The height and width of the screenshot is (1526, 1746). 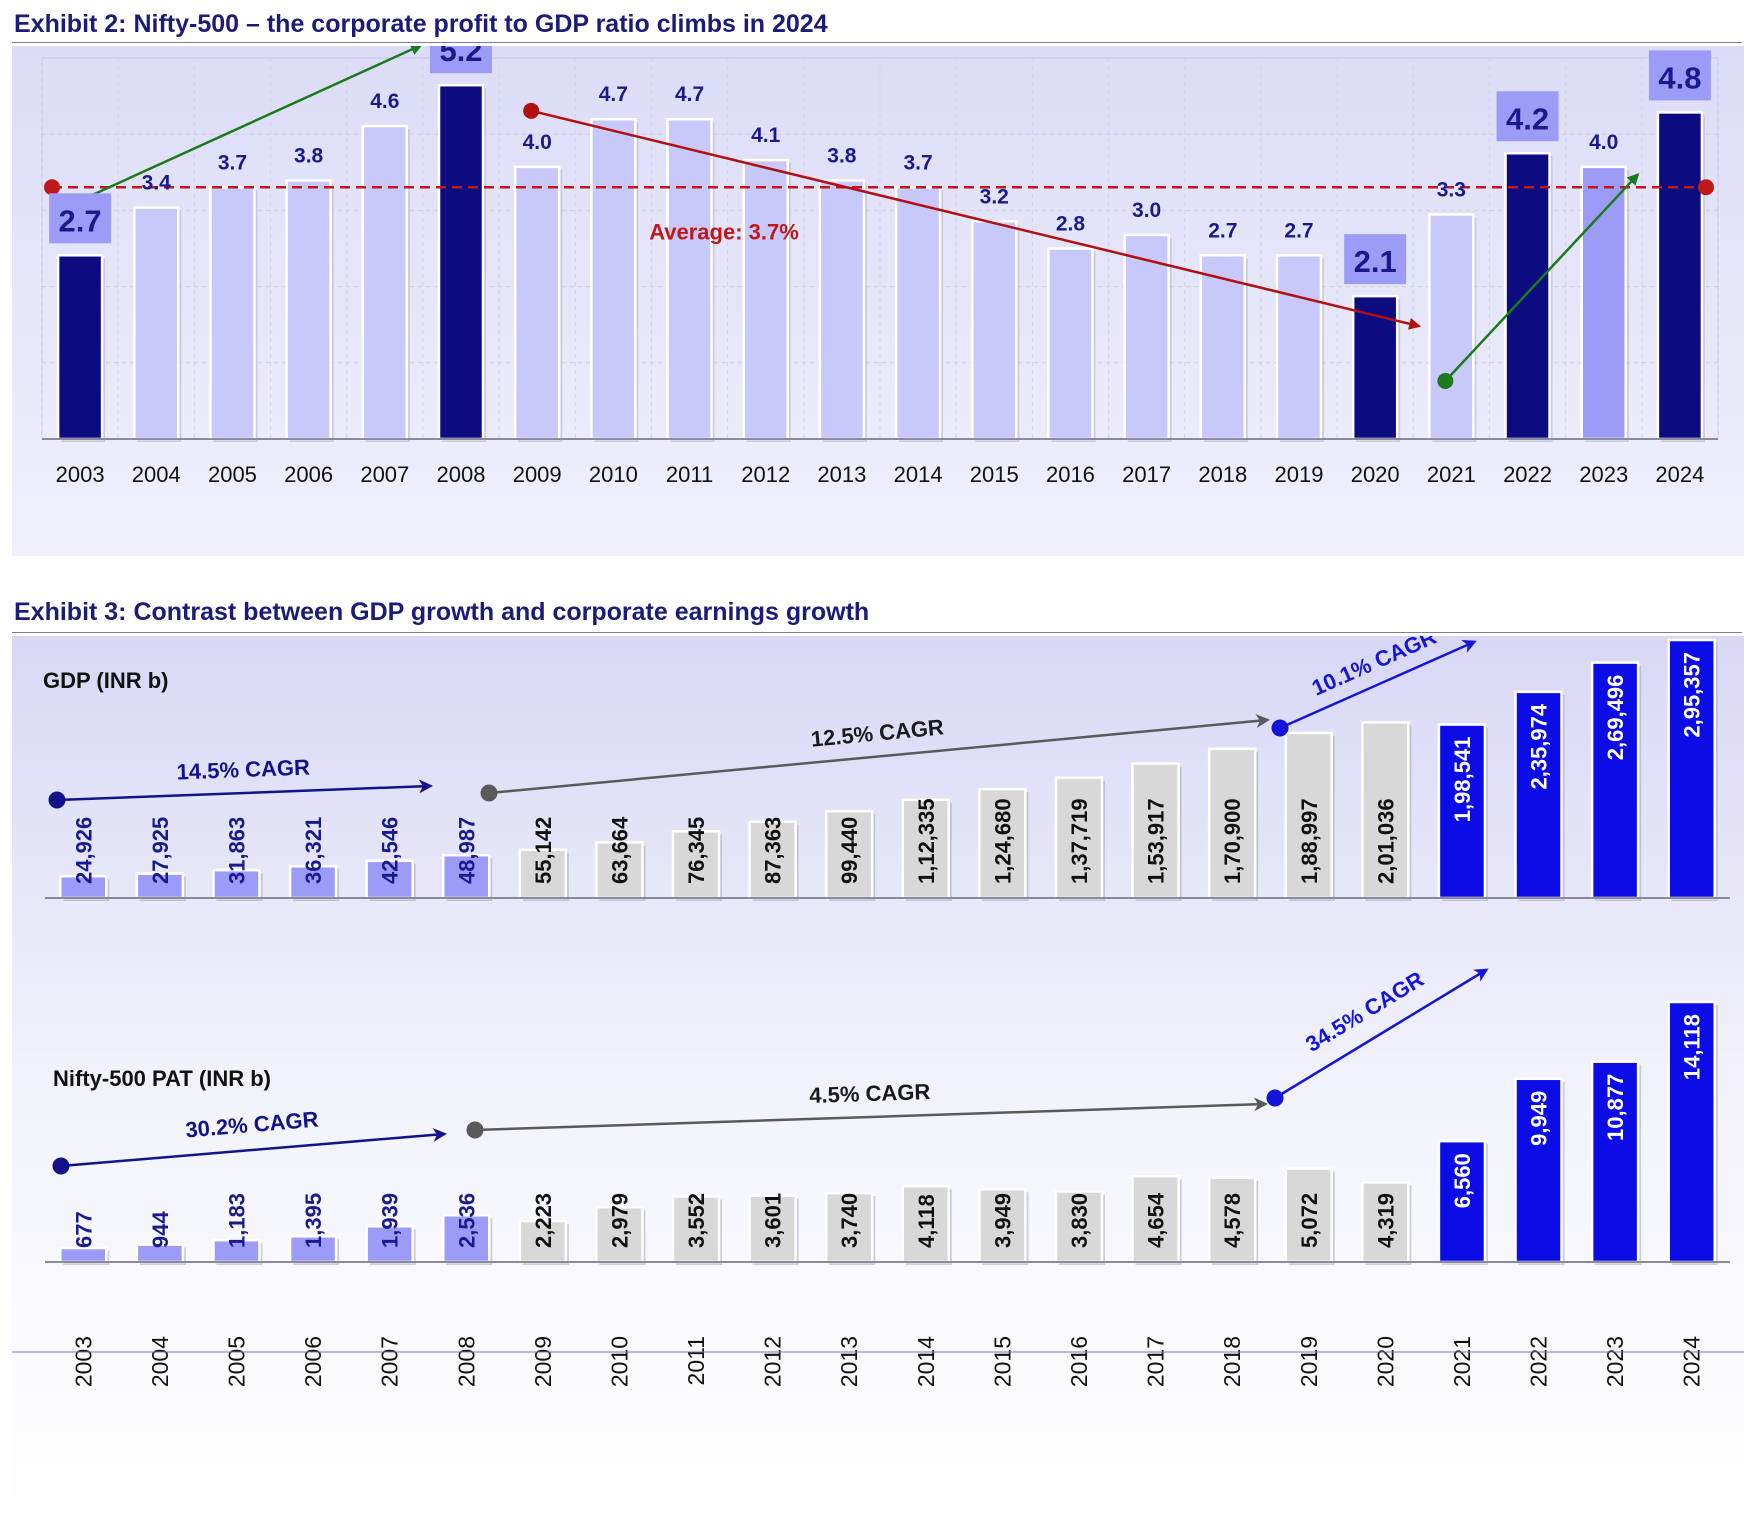 What do you see at coordinates (52, 187) in the screenshot?
I see `average-start-marker` at bounding box center [52, 187].